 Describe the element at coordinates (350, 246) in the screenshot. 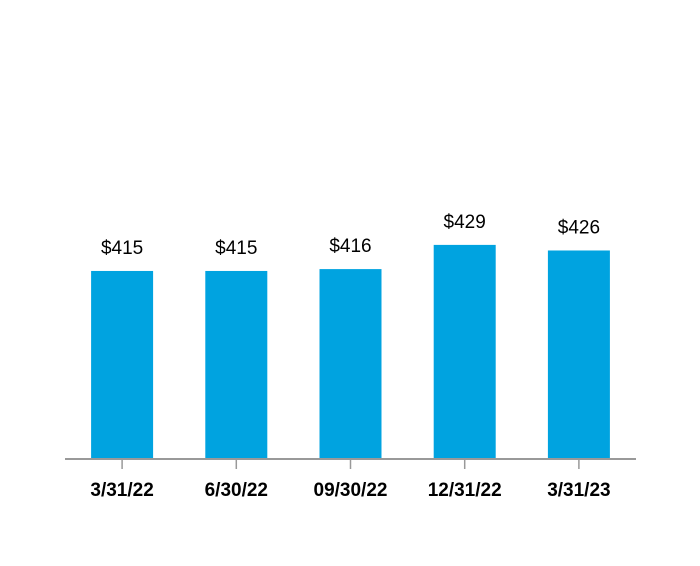

I see `value-label: $416` at that location.